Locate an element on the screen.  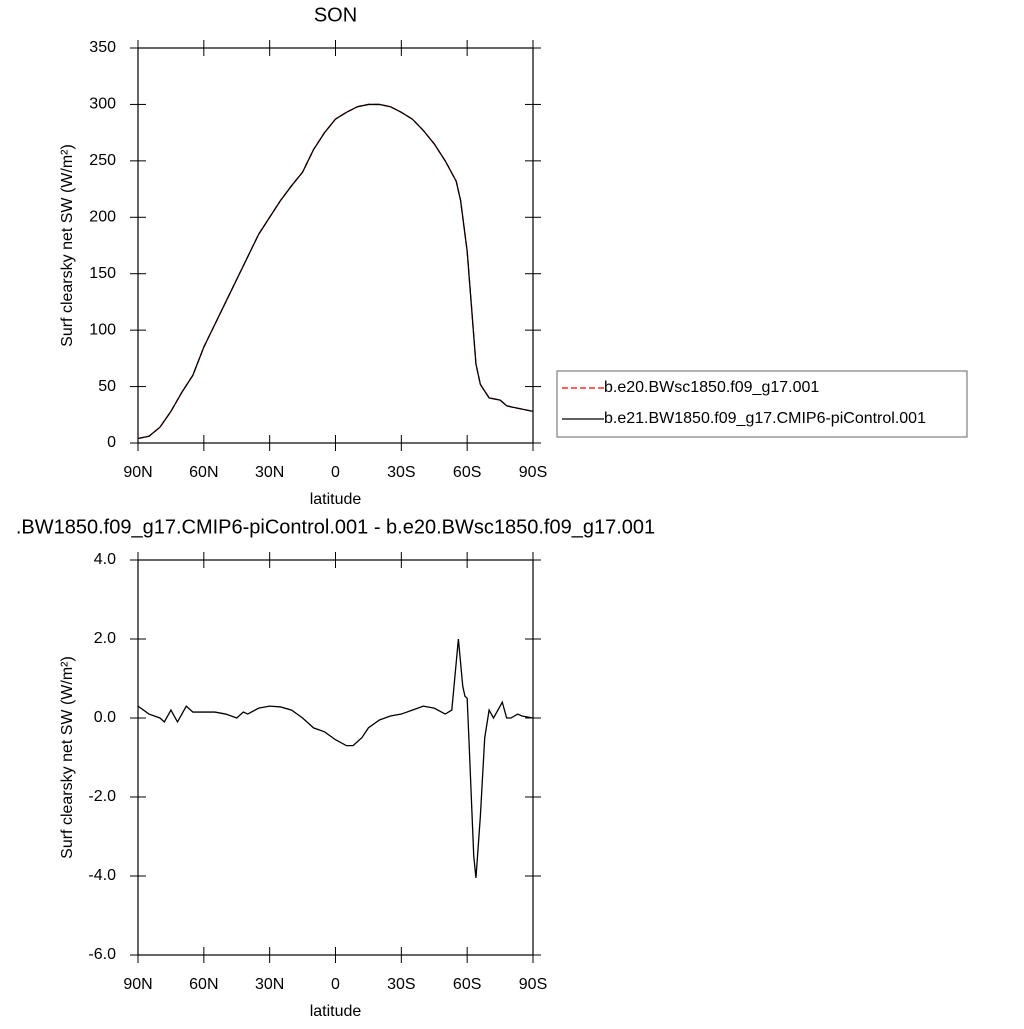
y-tick-label: 50 is located at coordinates (107, 386).